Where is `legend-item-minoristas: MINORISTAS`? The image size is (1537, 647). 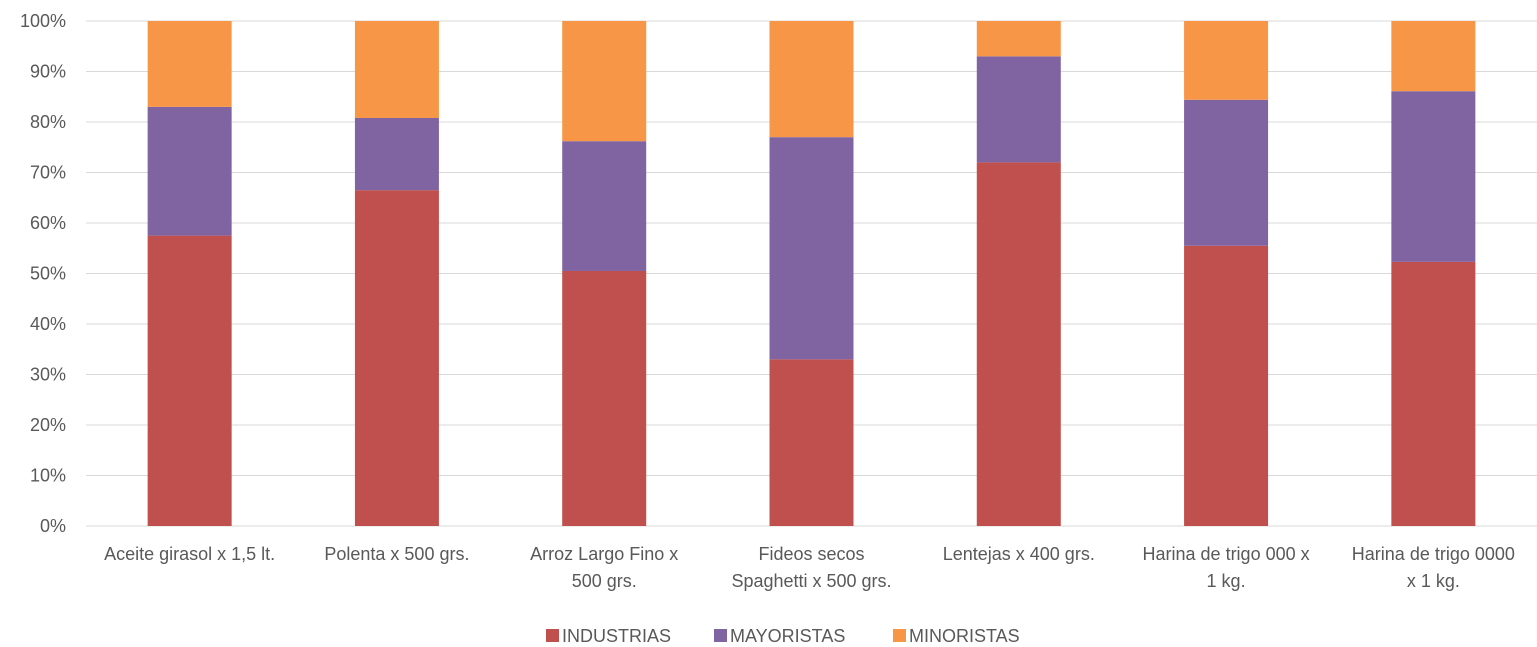 legend-item-minoristas: MINORISTAS is located at coordinates (956, 636).